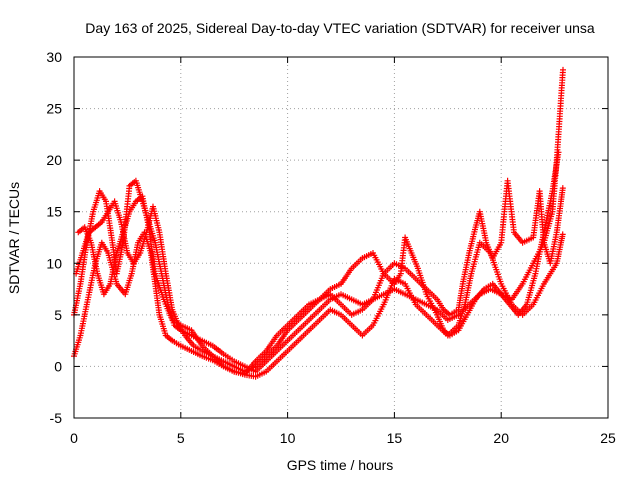 This screenshot has width=640, height=480. I want to click on y-tick-label: 0, so click(58, 366).